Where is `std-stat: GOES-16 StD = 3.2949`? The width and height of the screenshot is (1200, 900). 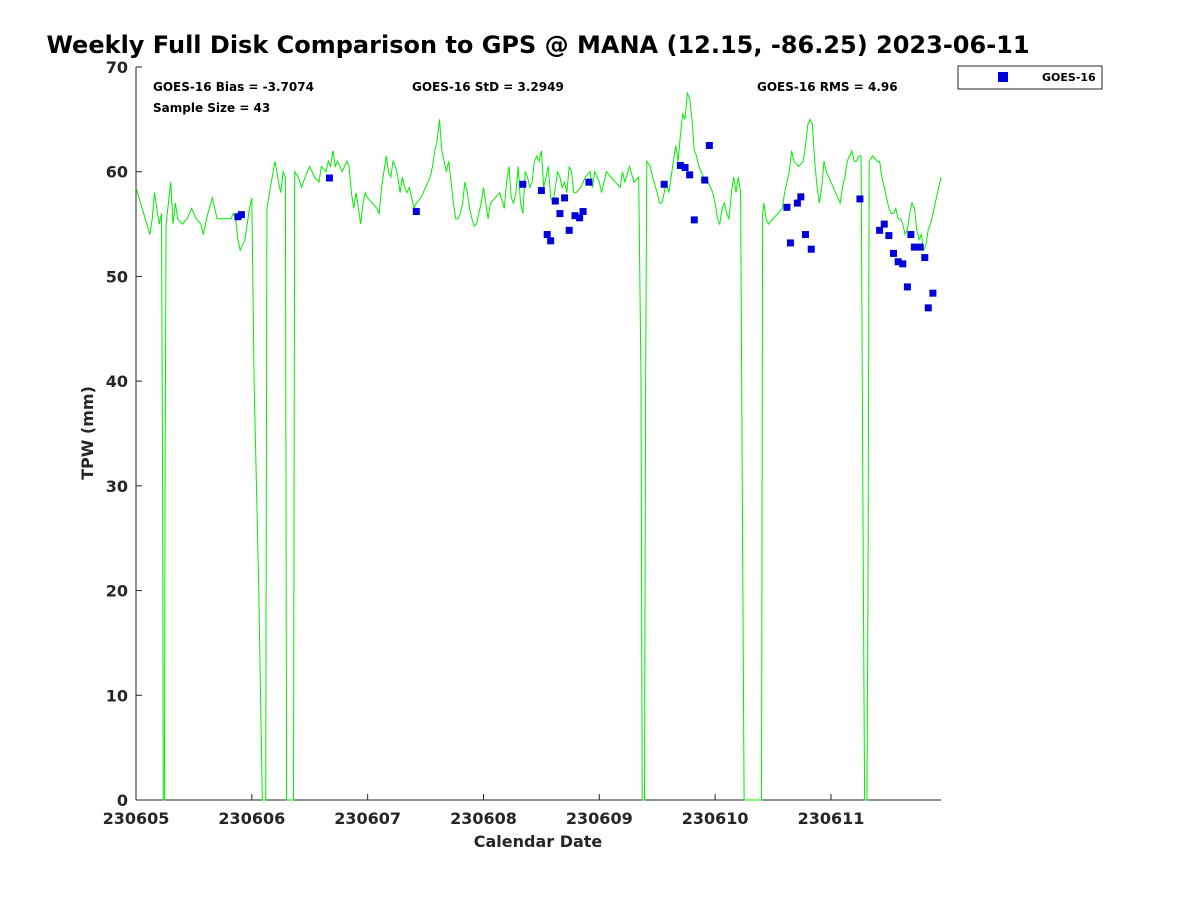 std-stat: GOES-16 StD = 3.2949 is located at coordinates (488, 87).